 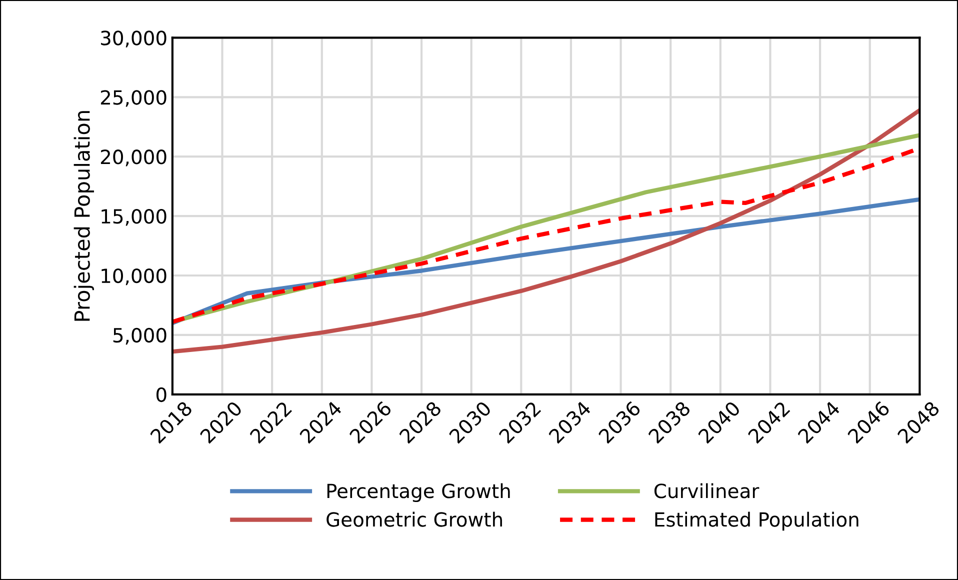 What do you see at coordinates (134, 277) in the screenshot?
I see `y-tick-label: 10,000` at bounding box center [134, 277].